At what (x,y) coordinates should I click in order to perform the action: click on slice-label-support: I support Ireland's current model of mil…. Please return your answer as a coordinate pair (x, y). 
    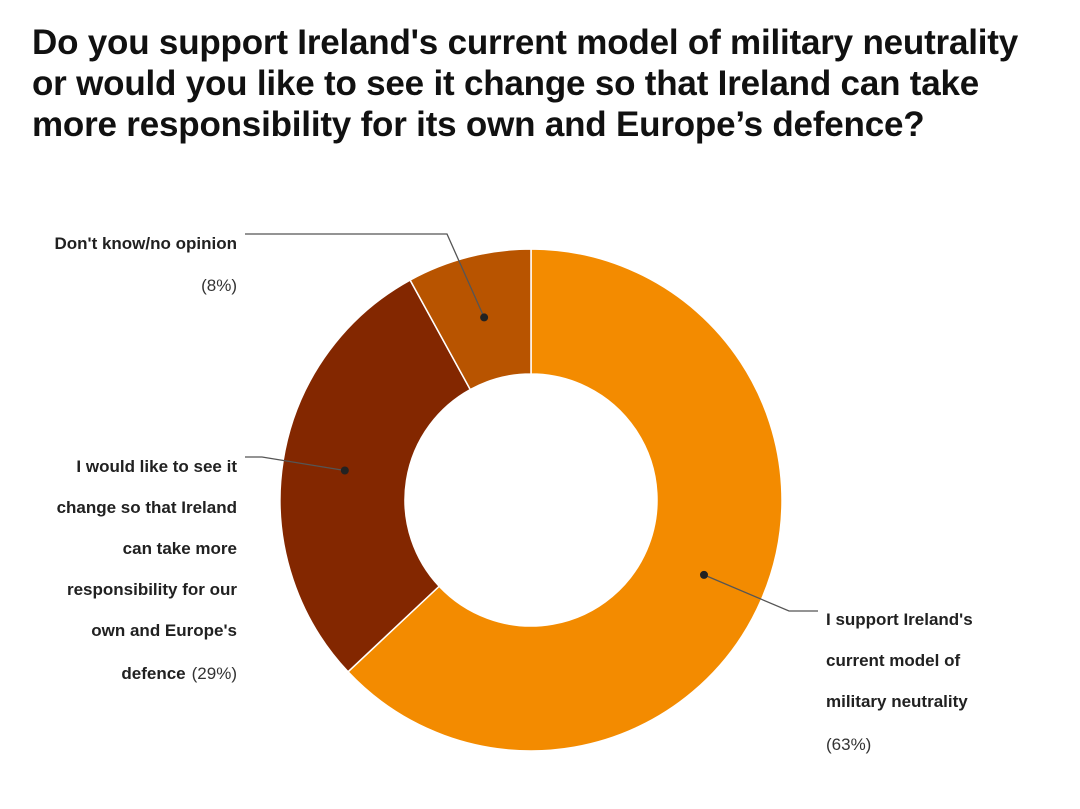
    Looking at the image, I should click on (899, 682).